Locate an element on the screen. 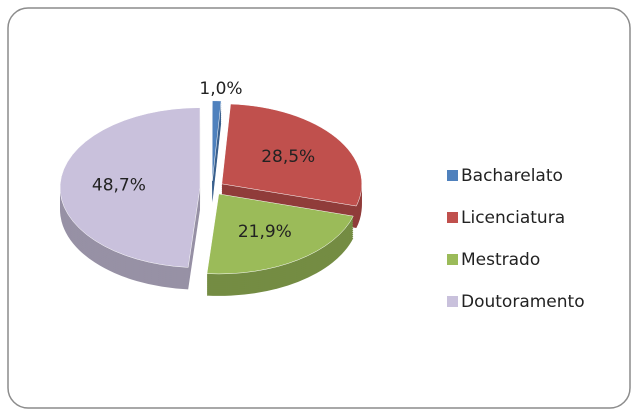  data-label: 1,0% is located at coordinates (220, 89).